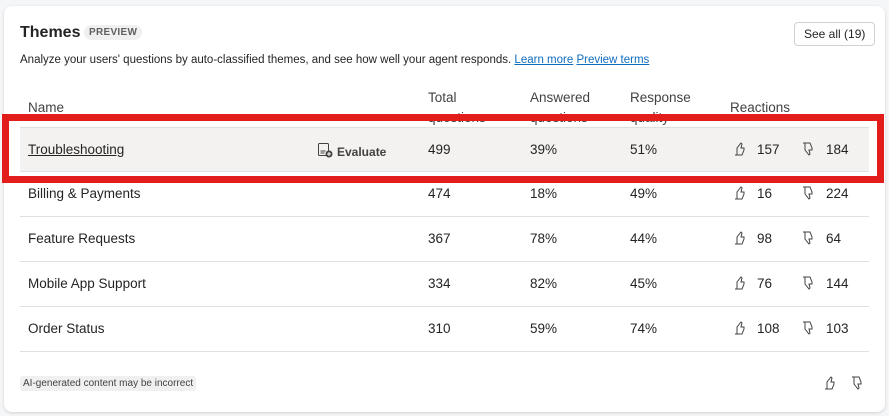  I want to click on table-row: Order Status 310 59% 74% 108 103, so click(444, 329).